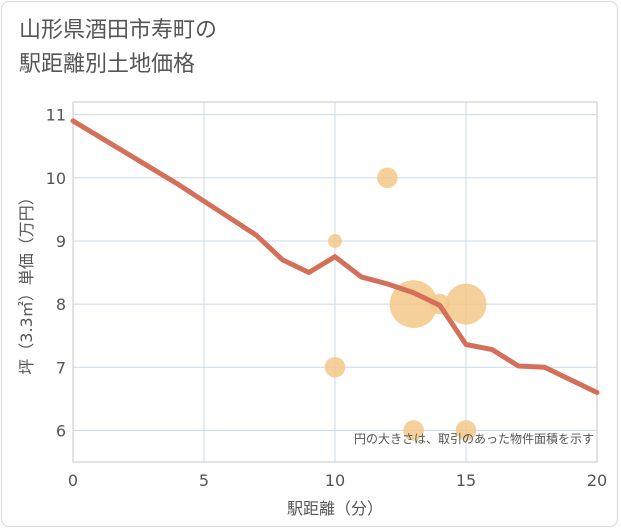 This screenshot has height=530, width=621. Describe the element at coordinates (597, 480) in the screenshot. I see `x-tick-label: 20` at that location.